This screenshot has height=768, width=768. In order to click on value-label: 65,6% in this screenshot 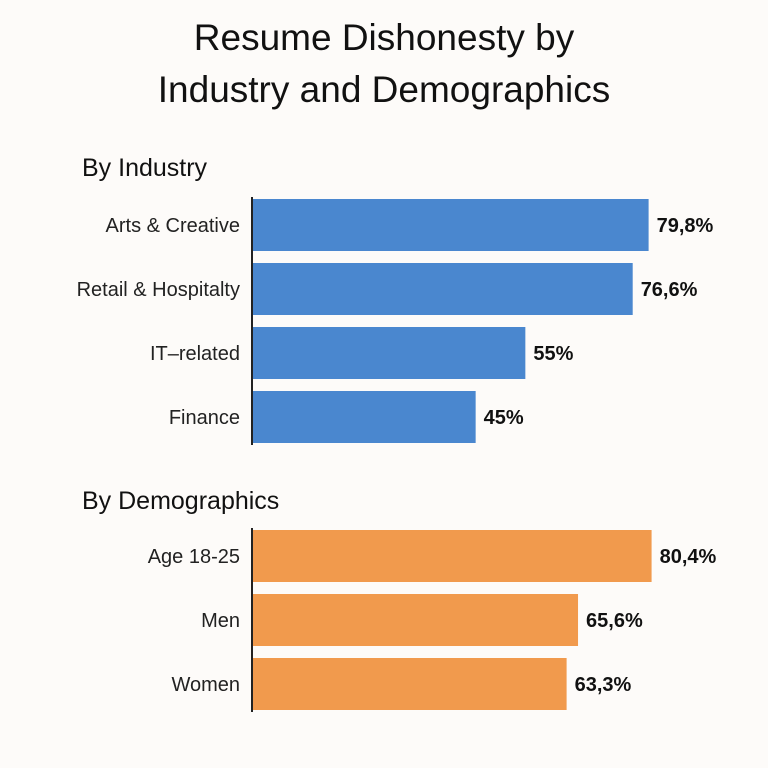, I will do `click(614, 621)`.